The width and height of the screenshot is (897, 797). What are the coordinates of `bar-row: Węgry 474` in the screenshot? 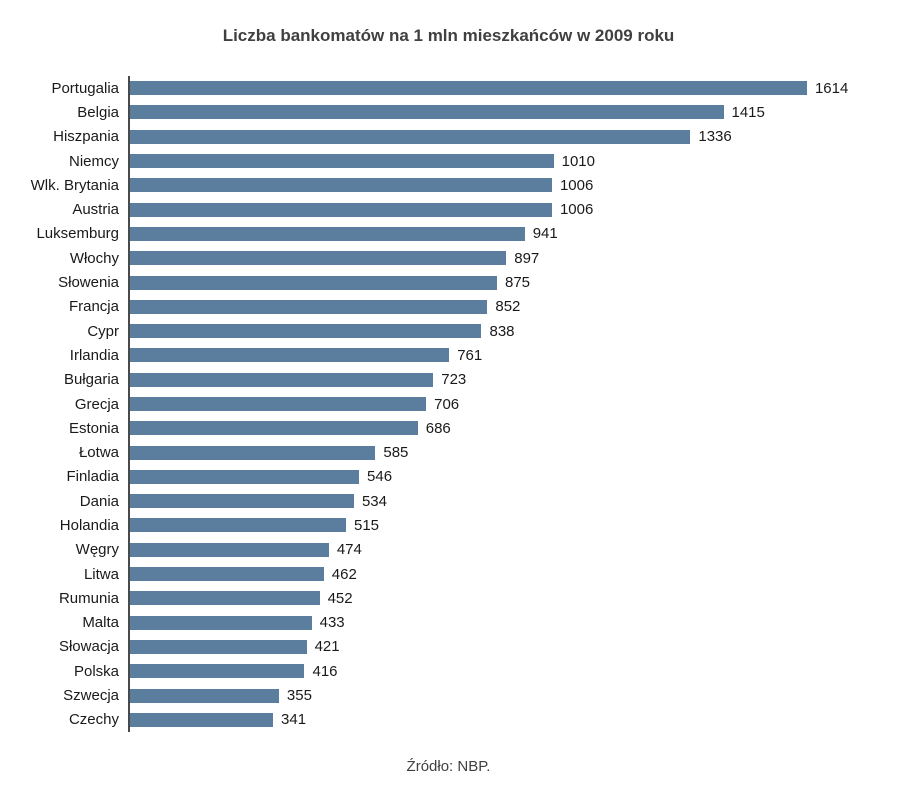 It's located at (442, 549).